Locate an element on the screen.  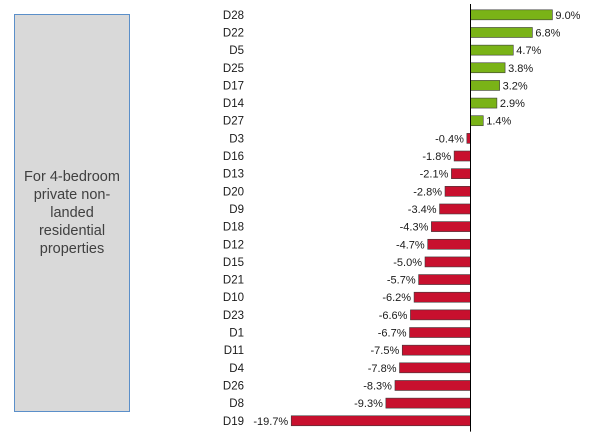
category-label-d28: D28 is located at coordinates (233, 16).